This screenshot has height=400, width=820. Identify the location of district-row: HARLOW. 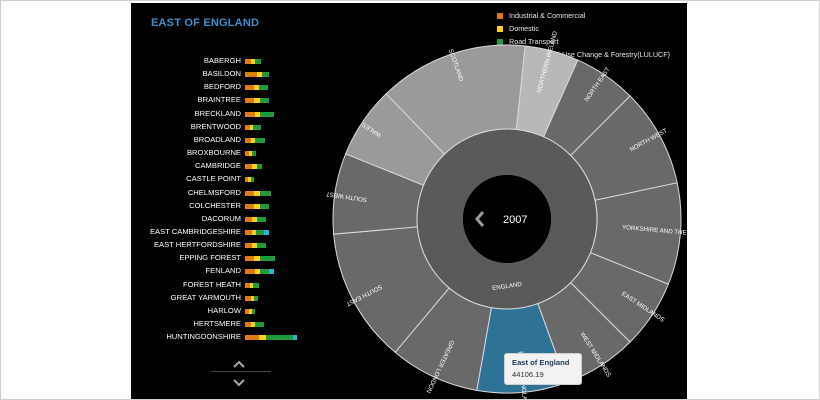
(231, 311).